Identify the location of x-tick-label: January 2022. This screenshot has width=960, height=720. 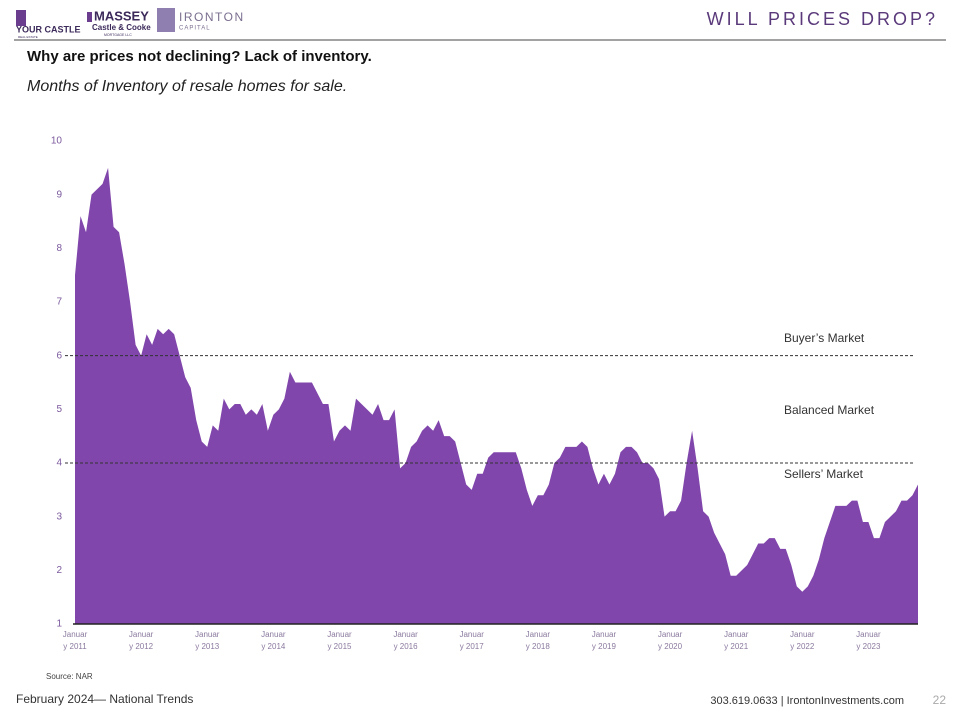
(802, 640).